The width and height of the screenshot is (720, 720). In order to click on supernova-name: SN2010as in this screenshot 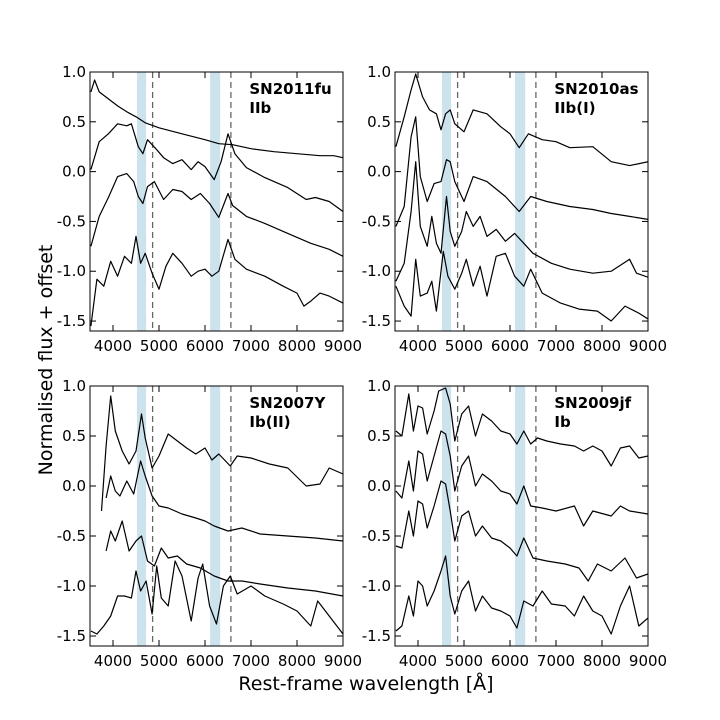, I will do `click(596, 89)`.